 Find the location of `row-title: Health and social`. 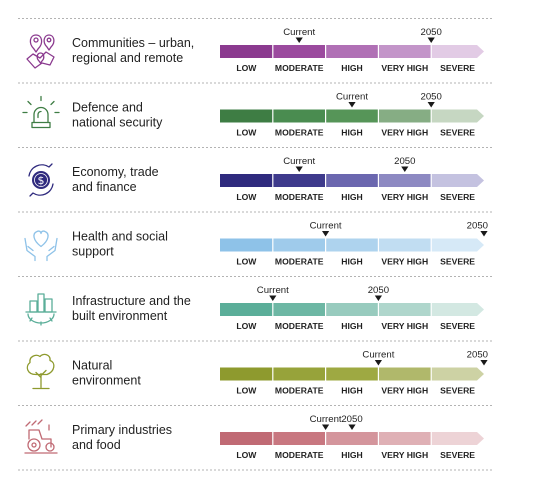

row-title: Health and social is located at coordinates (120, 237).